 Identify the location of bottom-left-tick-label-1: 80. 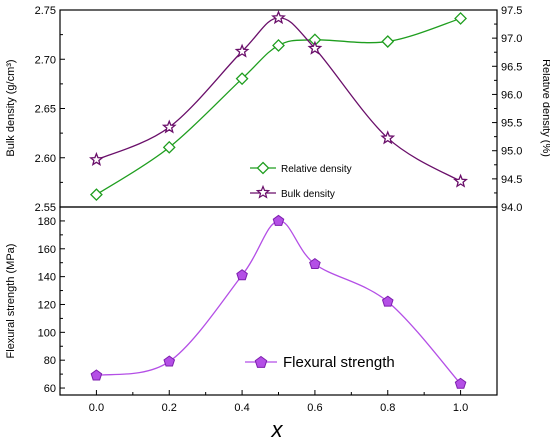
(50, 361).